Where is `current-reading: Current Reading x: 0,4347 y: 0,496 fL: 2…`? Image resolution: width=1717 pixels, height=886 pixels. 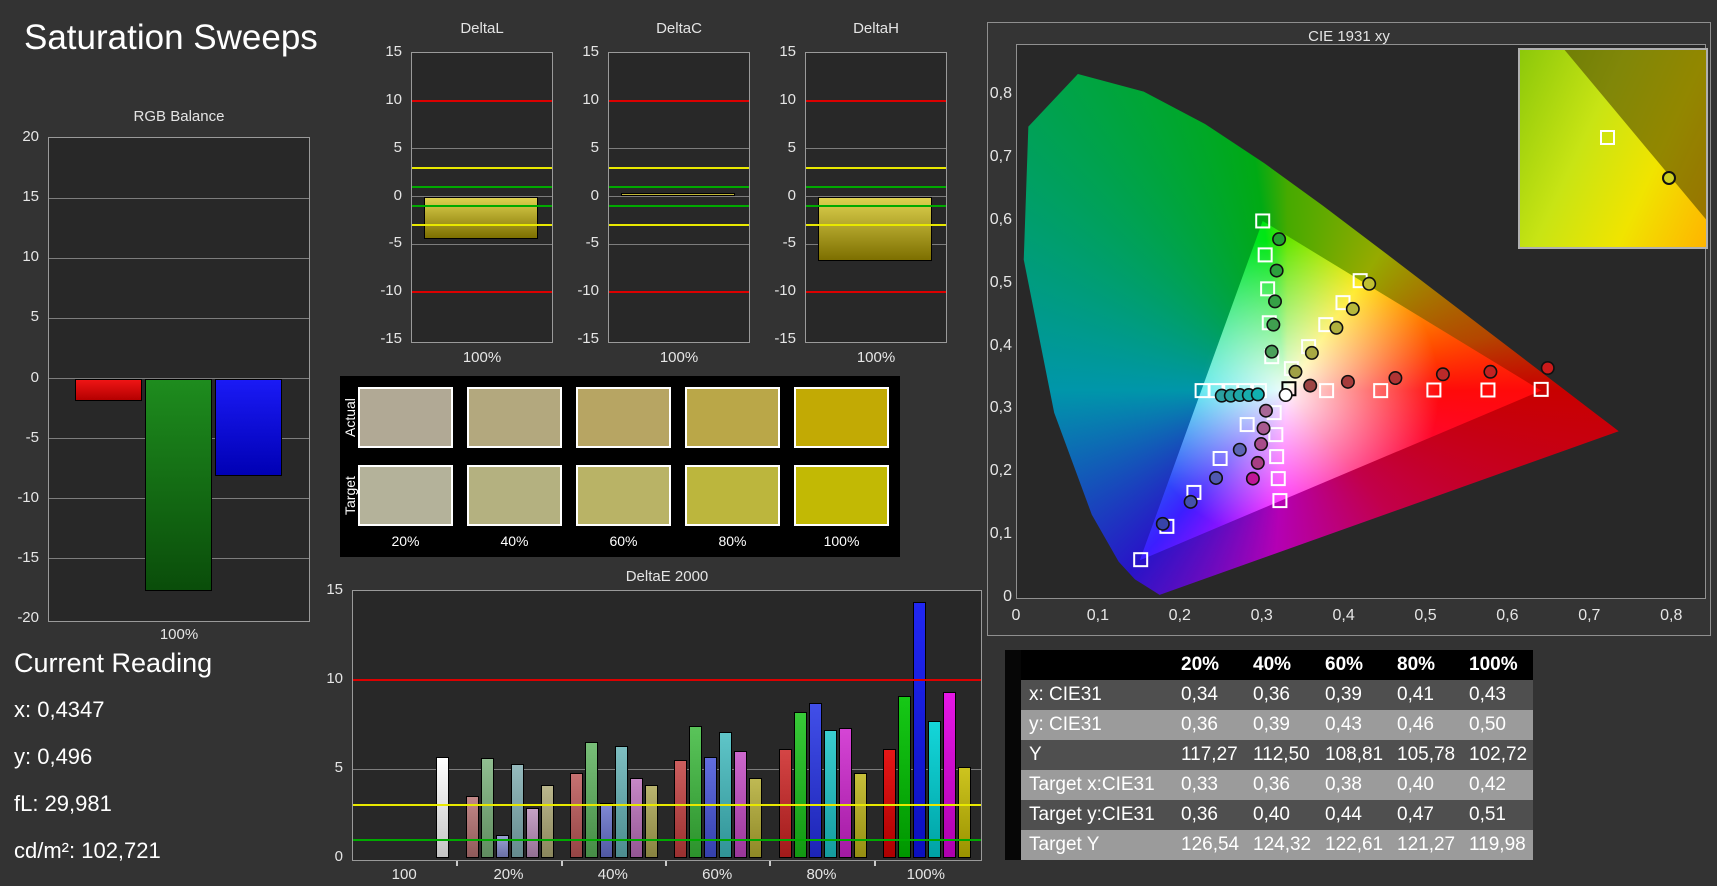 current-reading: Current Reading x: 0,4347 y: 0,496 fL: 2… is located at coordinates (164, 766).